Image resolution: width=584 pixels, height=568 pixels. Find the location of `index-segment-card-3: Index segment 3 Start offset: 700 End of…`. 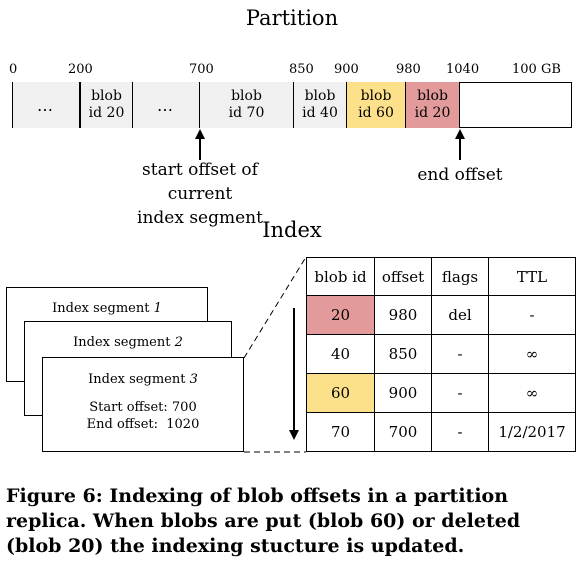

index-segment-card-3: Index segment 3 Start offset: 700 End of… is located at coordinates (143, 404).